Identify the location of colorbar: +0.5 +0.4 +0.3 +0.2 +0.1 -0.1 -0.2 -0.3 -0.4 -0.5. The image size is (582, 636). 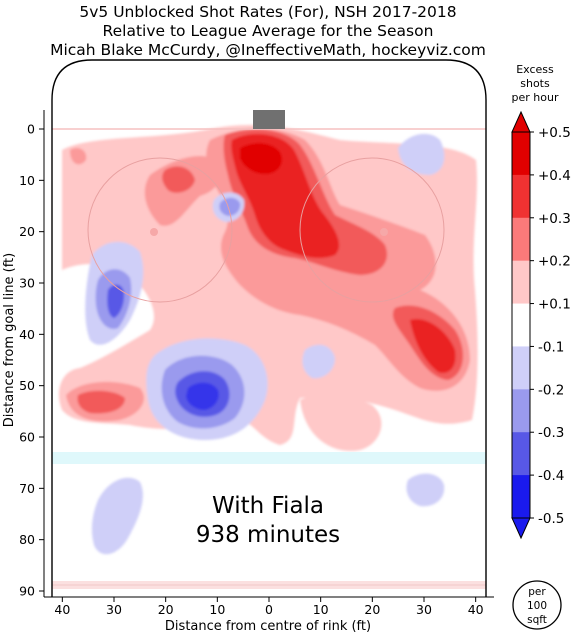
(541, 325).